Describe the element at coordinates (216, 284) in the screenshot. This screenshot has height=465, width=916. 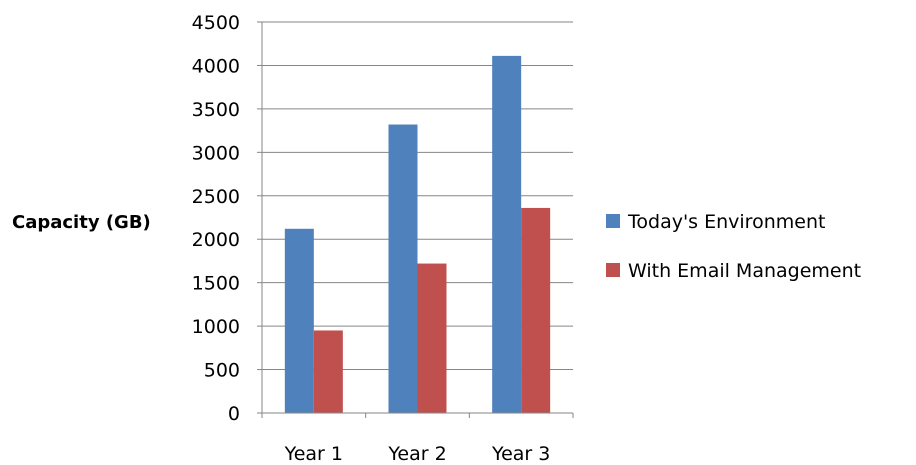
I see `y-tick-label: 1500` at that location.